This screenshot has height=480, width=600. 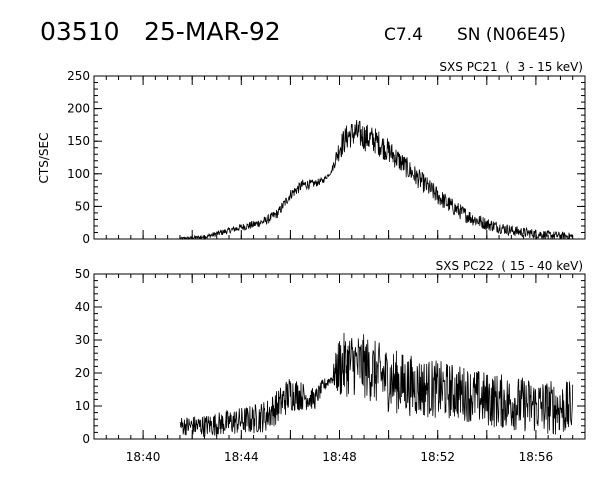 What do you see at coordinates (78, 141) in the screenshot?
I see `y-tick-label: 150` at bounding box center [78, 141].